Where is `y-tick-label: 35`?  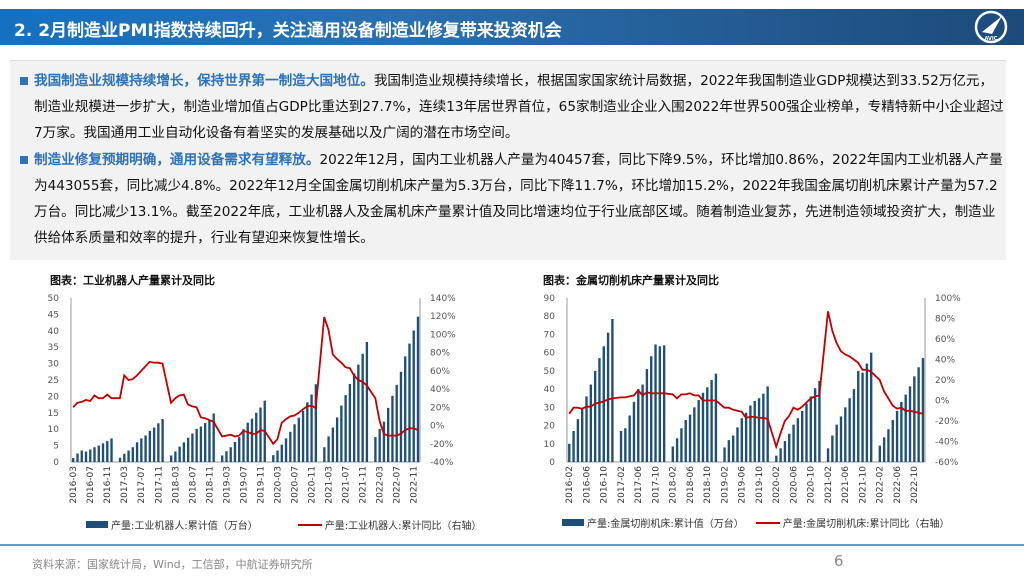
y-tick-label: 35 is located at coordinates (53, 348).